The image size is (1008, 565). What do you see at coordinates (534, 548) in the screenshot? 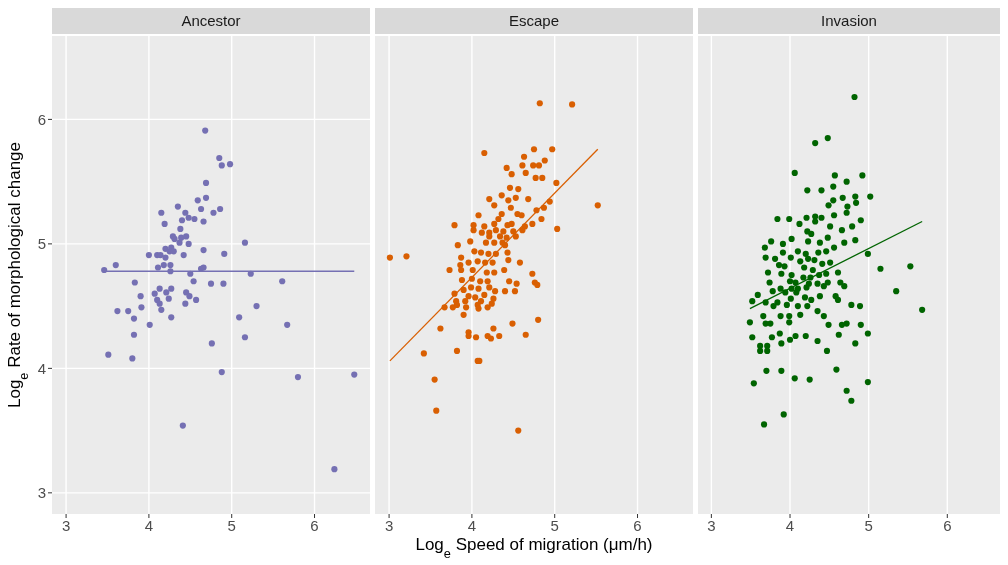
I see `x-axis-title: Log$_{e}$ Speed of migration (μm/h)` at bounding box center [534, 548].